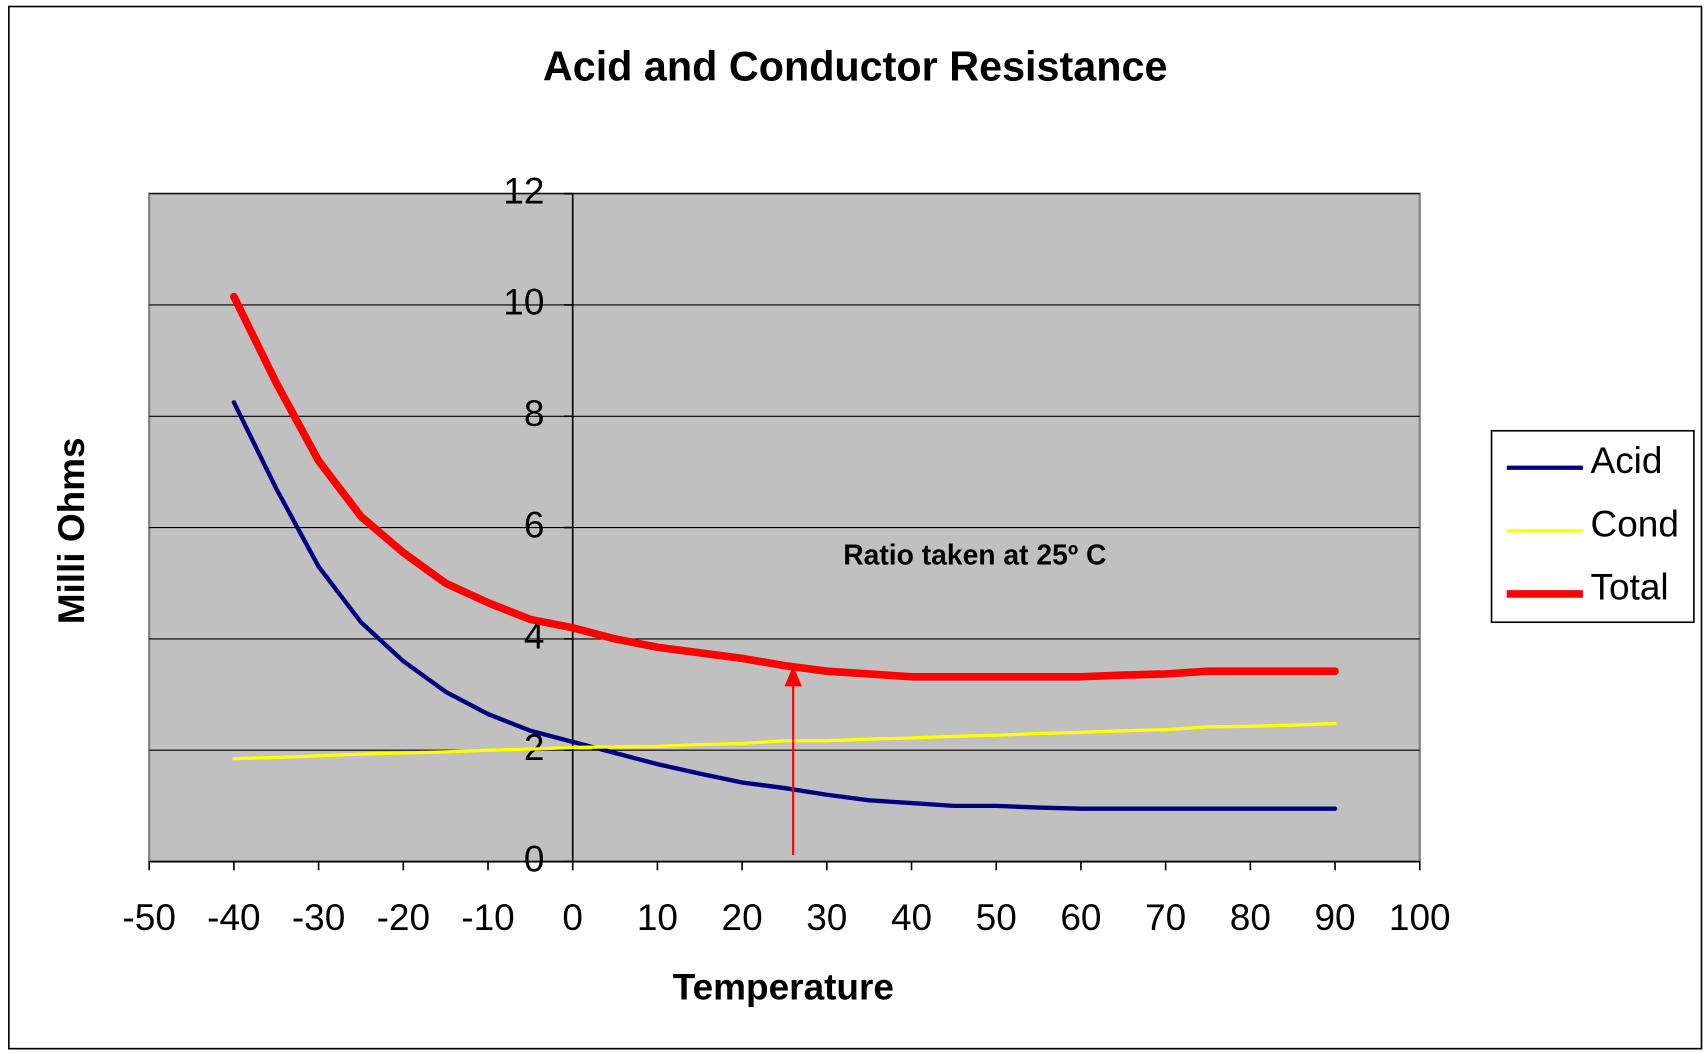 The height and width of the screenshot is (1053, 1706). I want to click on y-tick-label: 0, so click(534, 858).